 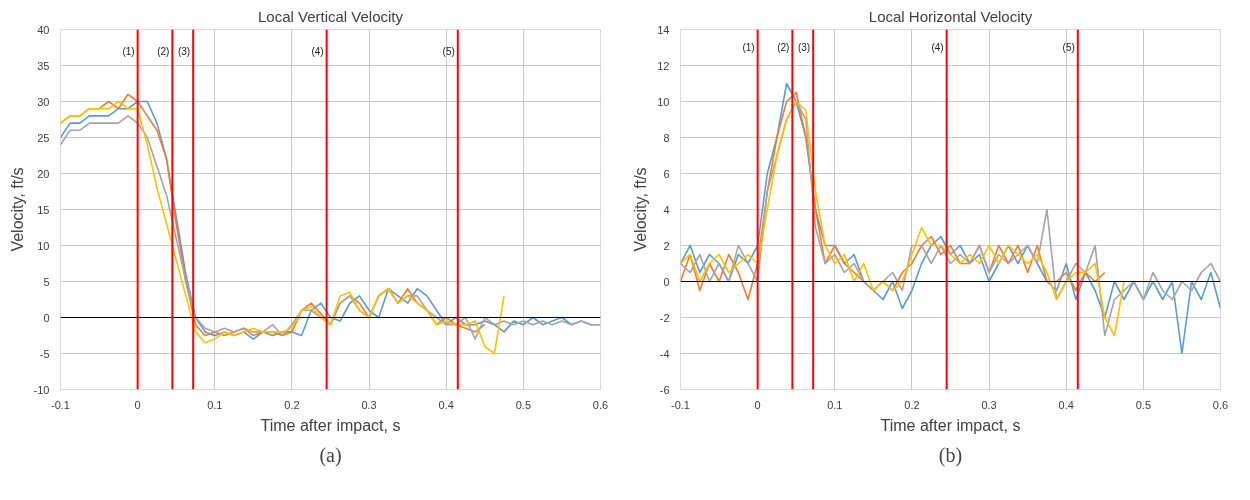 What do you see at coordinates (43, 137) in the screenshot?
I see `y-tick-label: 25` at bounding box center [43, 137].